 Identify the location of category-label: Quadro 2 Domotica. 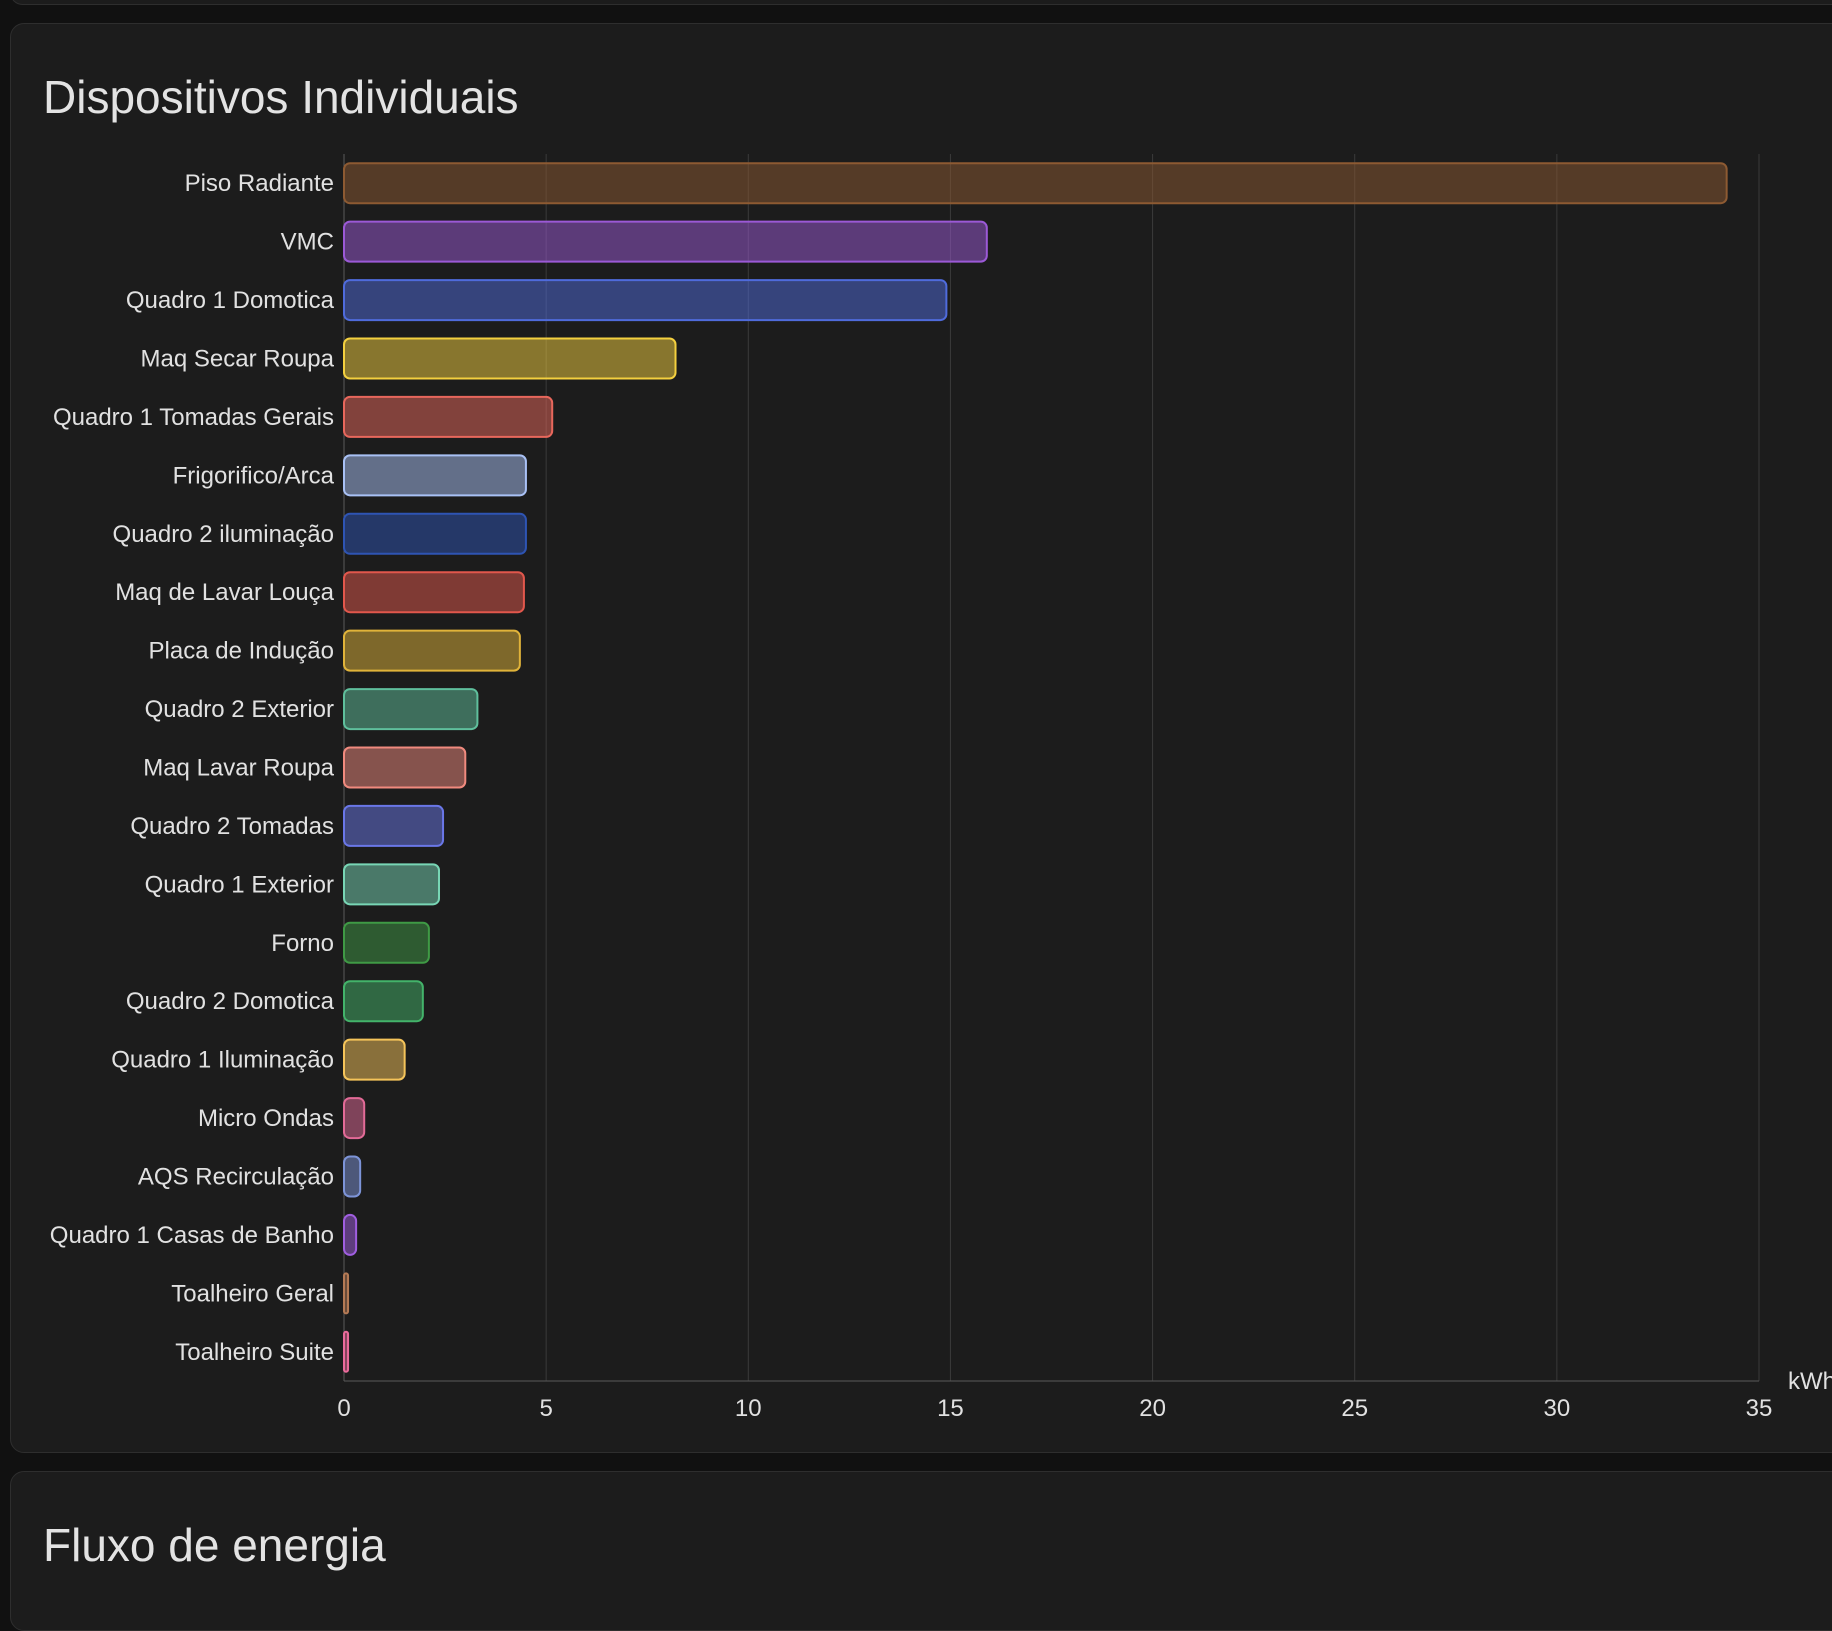
(230, 1001).